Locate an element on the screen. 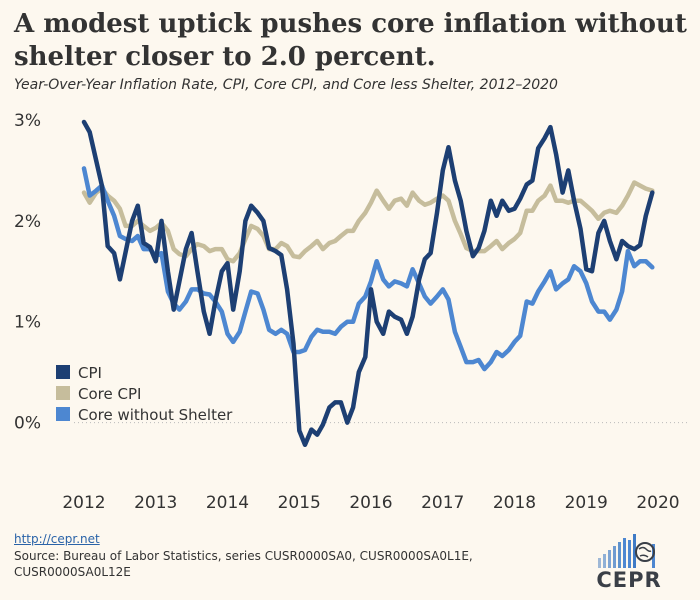 Image resolution: width=700 pixels, height=600 pixels. bar-globe-logo-icon is located at coordinates (626, 551).